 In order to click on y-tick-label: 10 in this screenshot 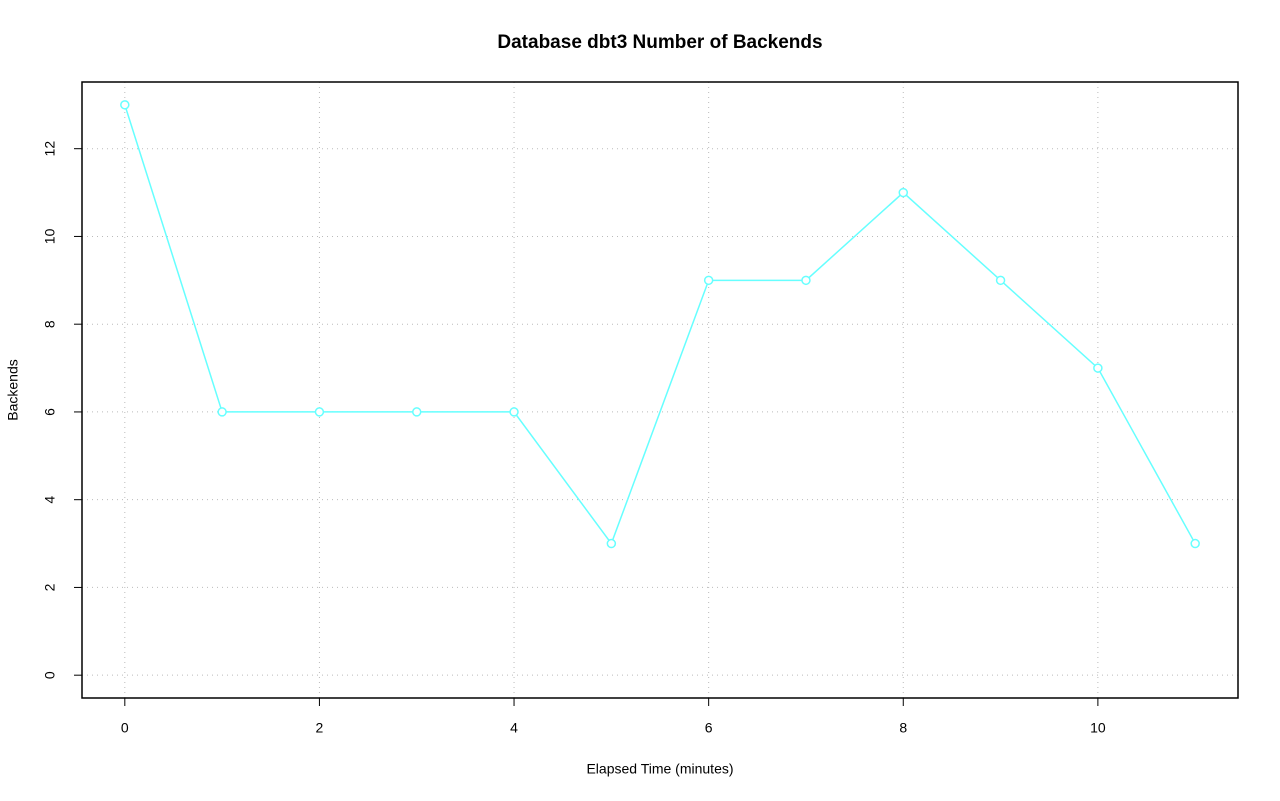, I will do `click(50, 236)`.